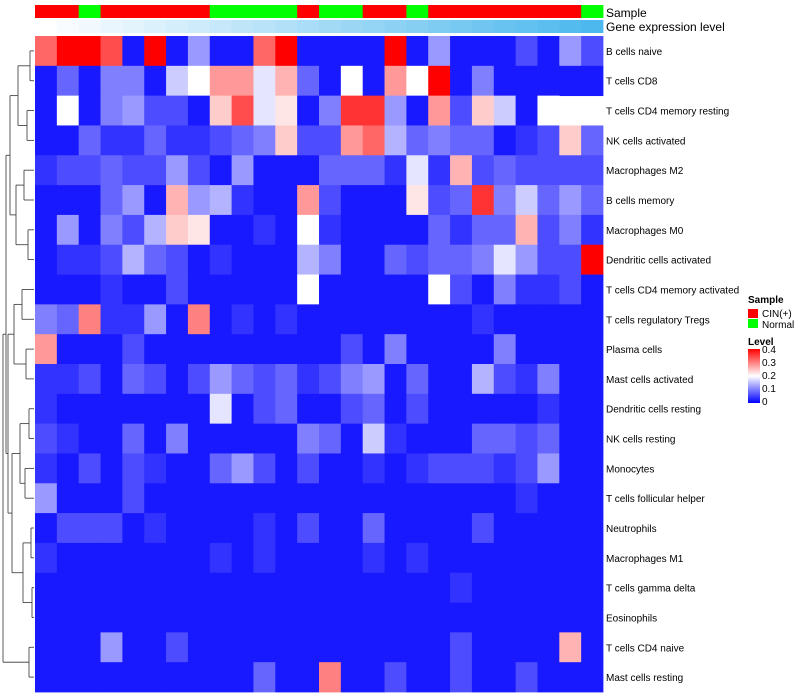  What do you see at coordinates (778, 325) in the screenshot?
I see `normal-legend-label: Normal` at bounding box center [778, 325].